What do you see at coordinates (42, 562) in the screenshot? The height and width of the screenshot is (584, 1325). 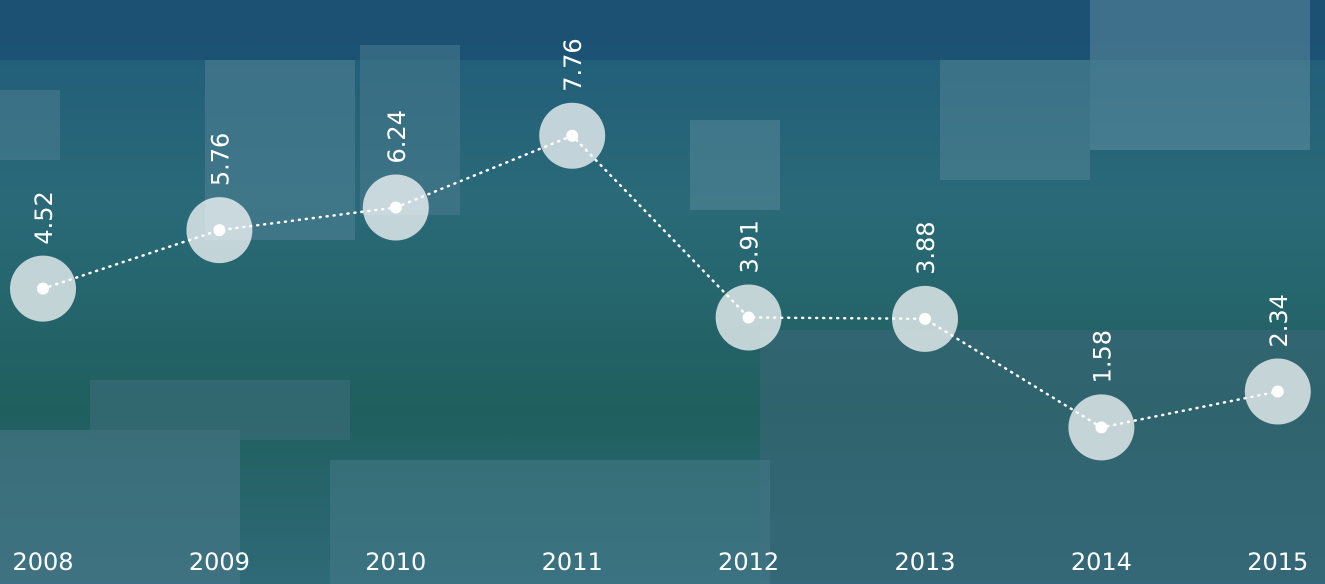 I see `x-tick-label: 2008` at bounding box center [42, 562].